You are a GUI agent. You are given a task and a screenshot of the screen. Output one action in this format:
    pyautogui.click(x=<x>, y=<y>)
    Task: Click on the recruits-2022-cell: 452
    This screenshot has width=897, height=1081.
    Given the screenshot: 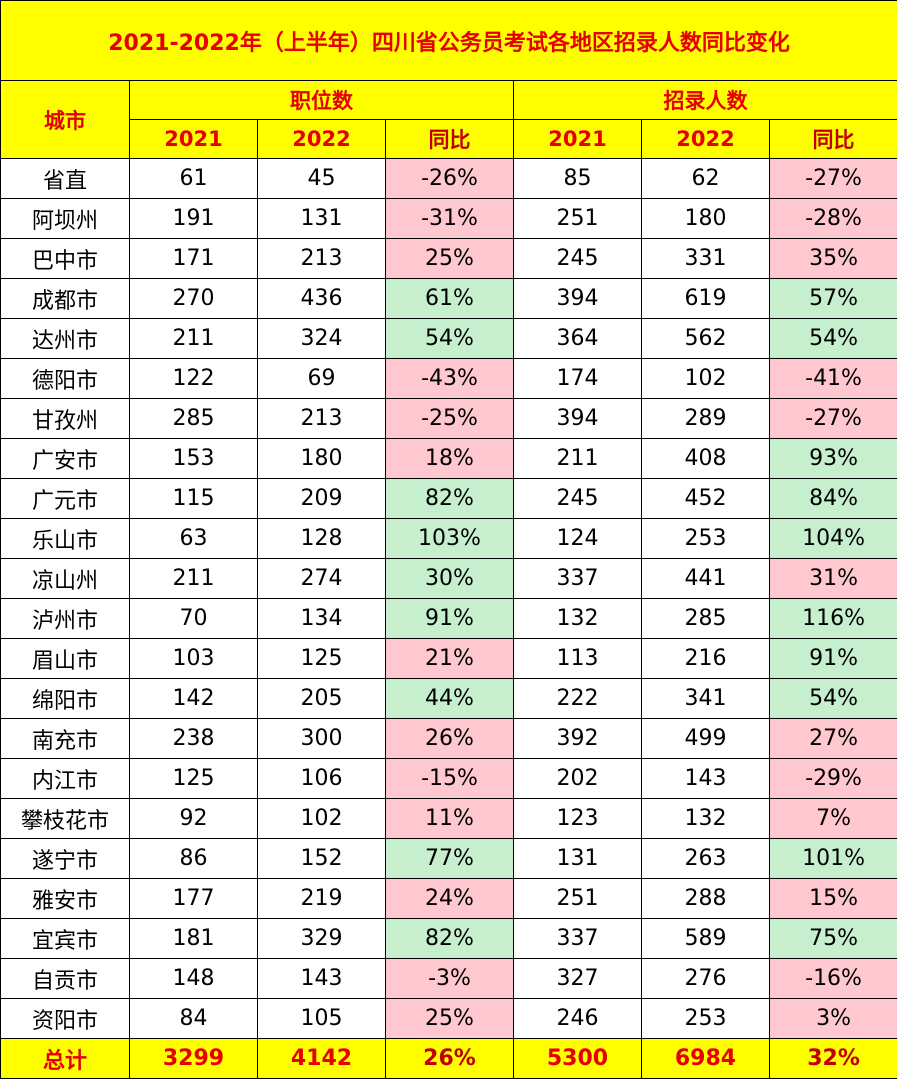 What is the action you would take?
    pyautogui.click(x=705, y=498)
    